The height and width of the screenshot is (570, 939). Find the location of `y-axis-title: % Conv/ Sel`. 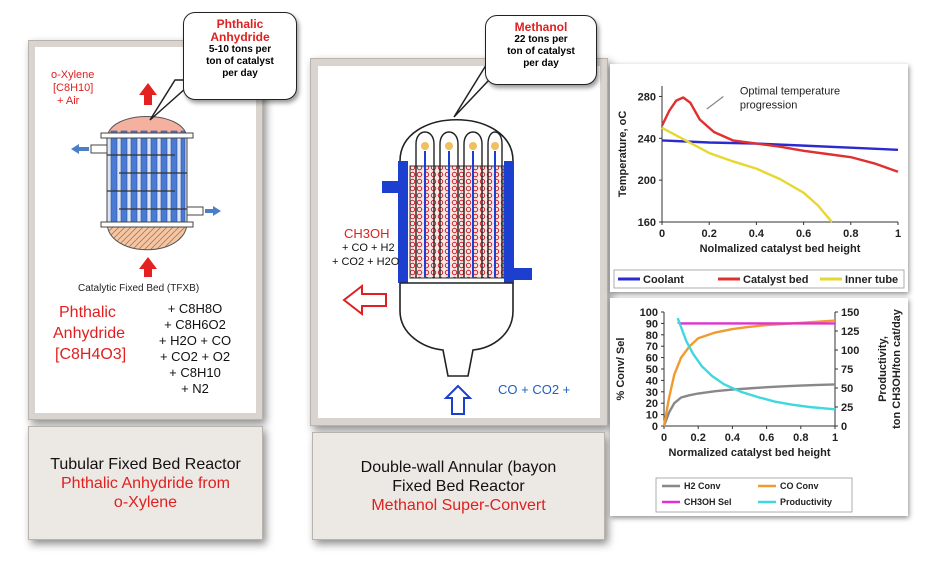

y-axis-title: % Conv/ Sel is located at coordinates (621, 369).